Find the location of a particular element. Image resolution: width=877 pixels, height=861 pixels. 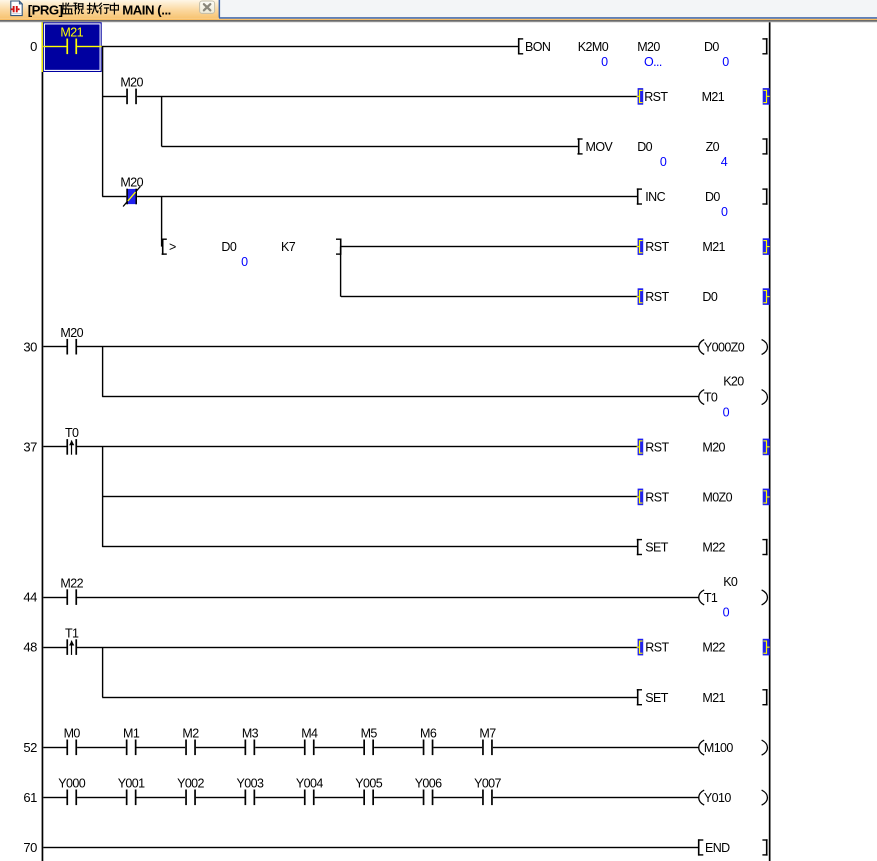

svg-text: M7 is located at coordinates (487, 734).